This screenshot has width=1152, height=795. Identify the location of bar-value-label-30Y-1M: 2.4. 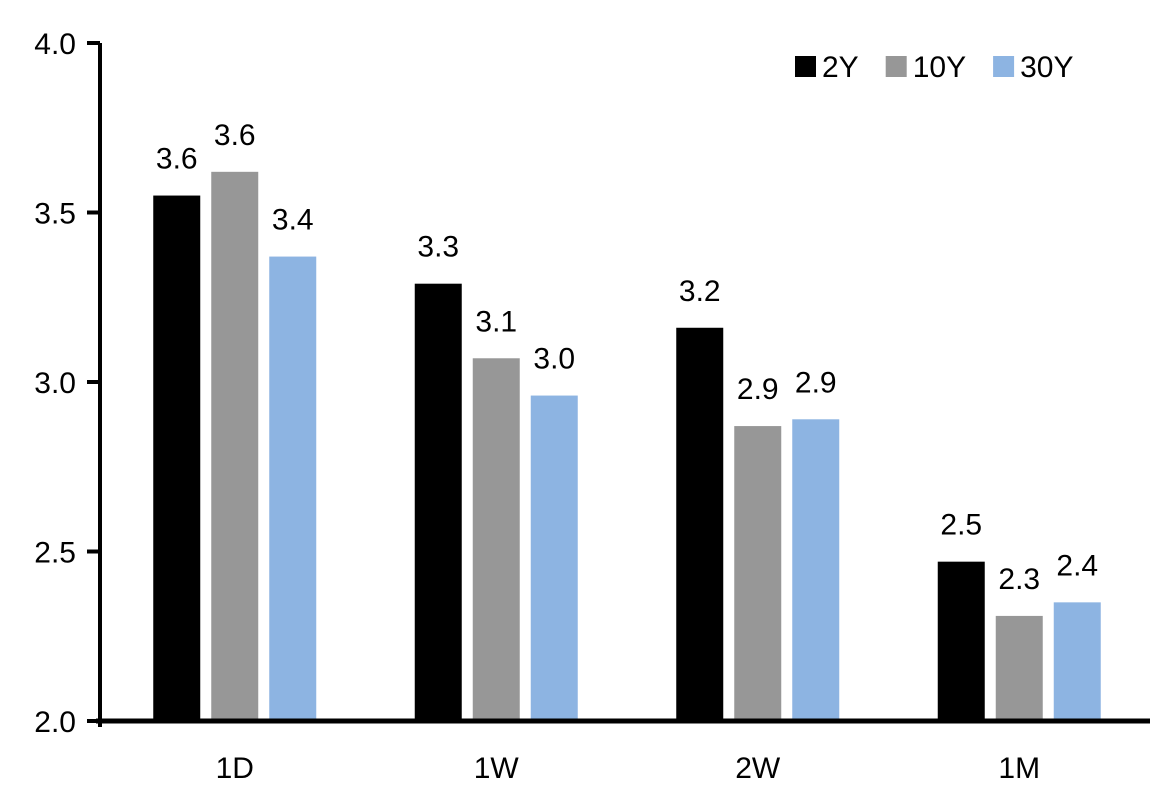
(1077, 565).